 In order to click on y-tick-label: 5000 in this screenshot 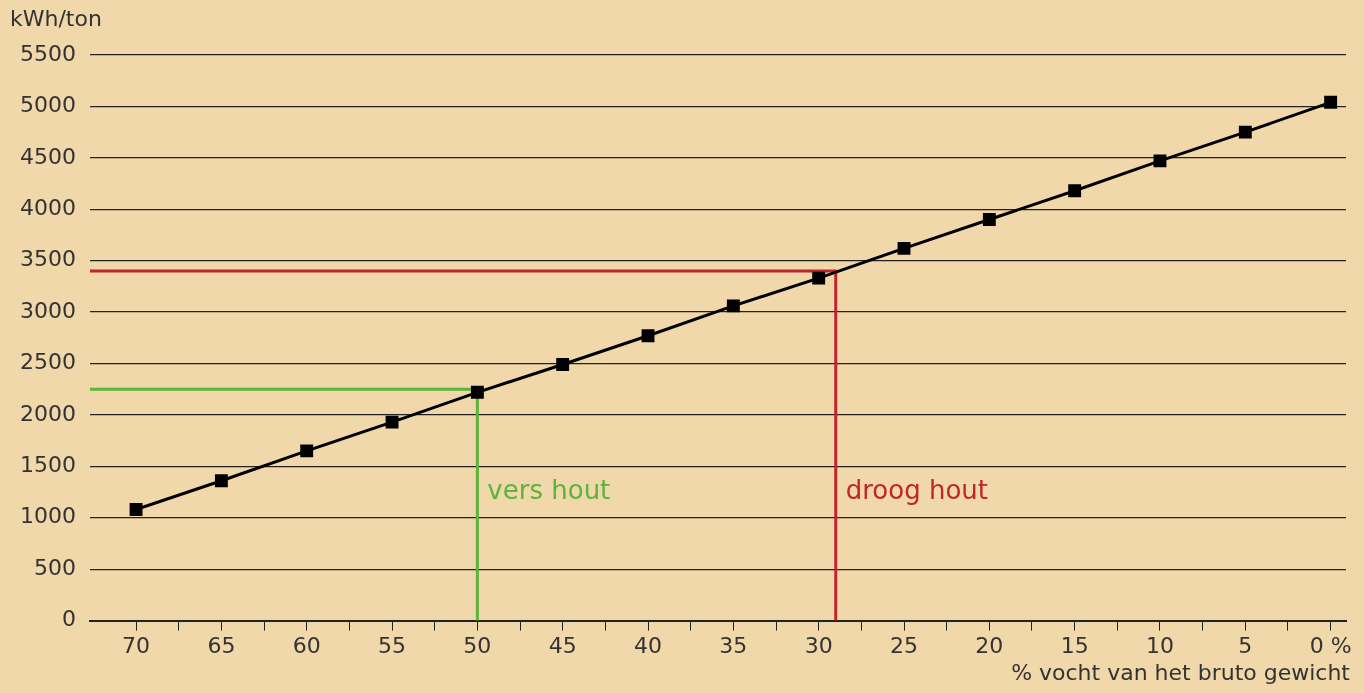, I will do `click(47, 105)`.